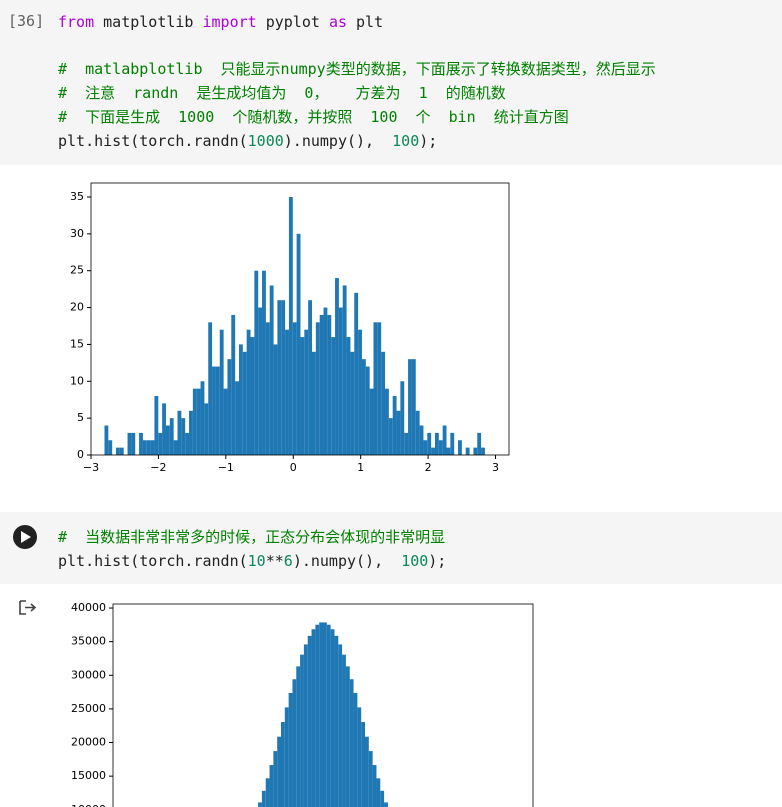 The width and height of the screenshot is (782, 807). What do you see at coordinates (428, 467) in the screenshot?
I see `x-tick-label: 2` at bounding box center [428, 467].